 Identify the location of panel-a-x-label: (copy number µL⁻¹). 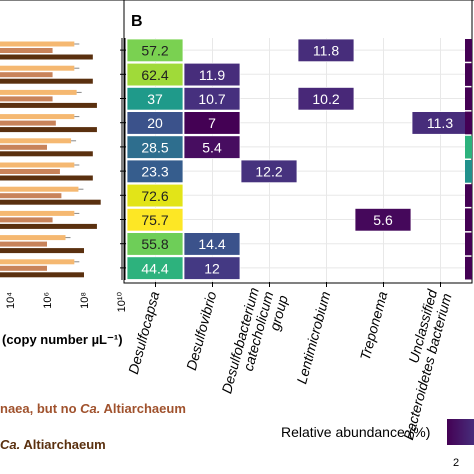
(62, 339).